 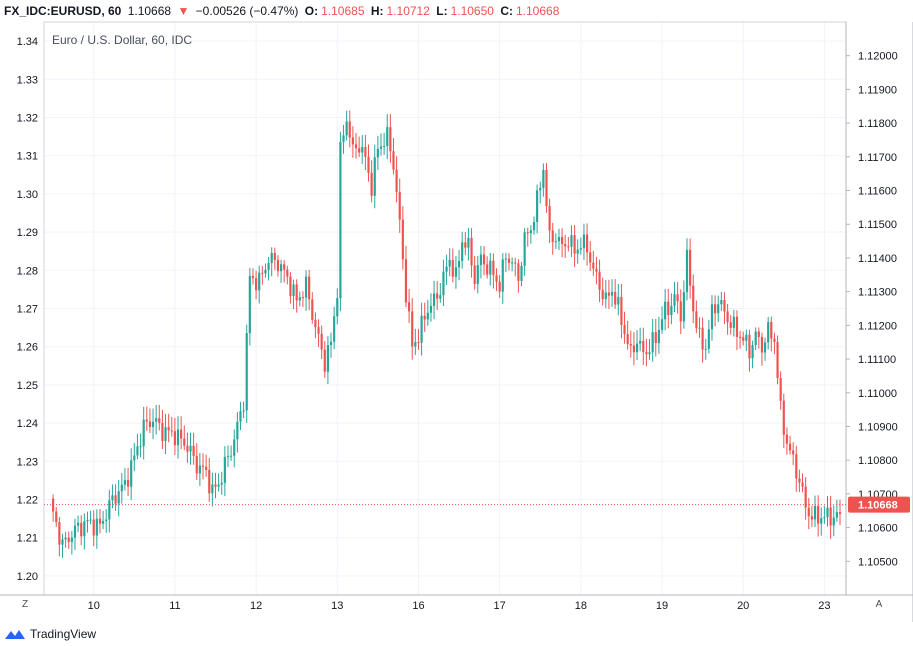 What do you see at coordinates (877, 326) in the screenshot?
I see `right-tick-label: 1.11200` at bounding box center [877, 326].